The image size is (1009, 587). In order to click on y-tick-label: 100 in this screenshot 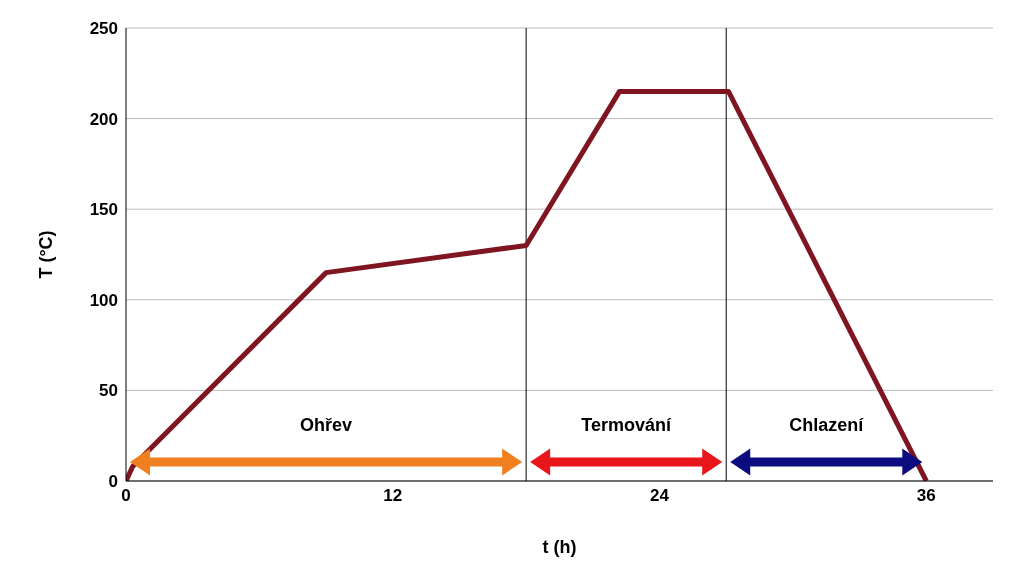, I will do `click(103, 300)`.